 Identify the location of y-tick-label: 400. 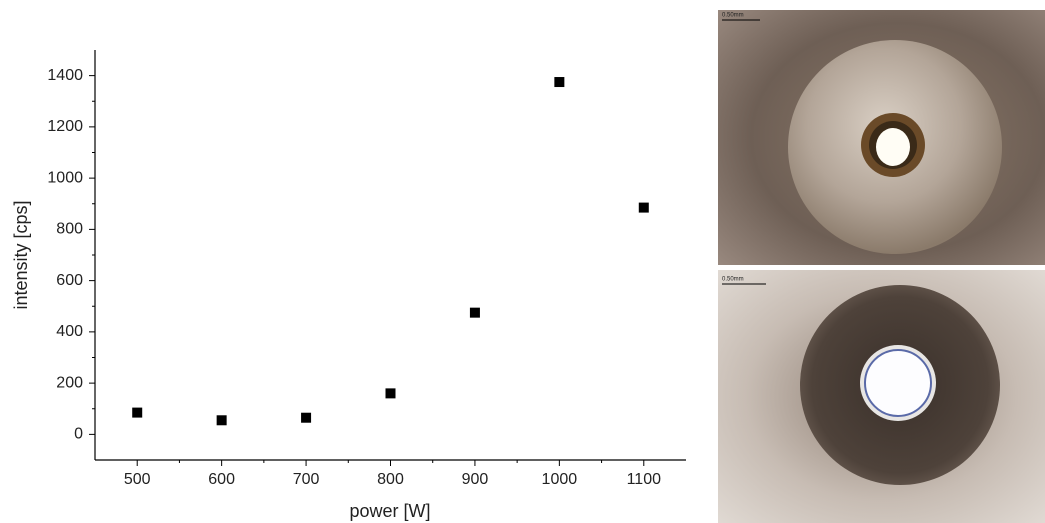
(69, 331).